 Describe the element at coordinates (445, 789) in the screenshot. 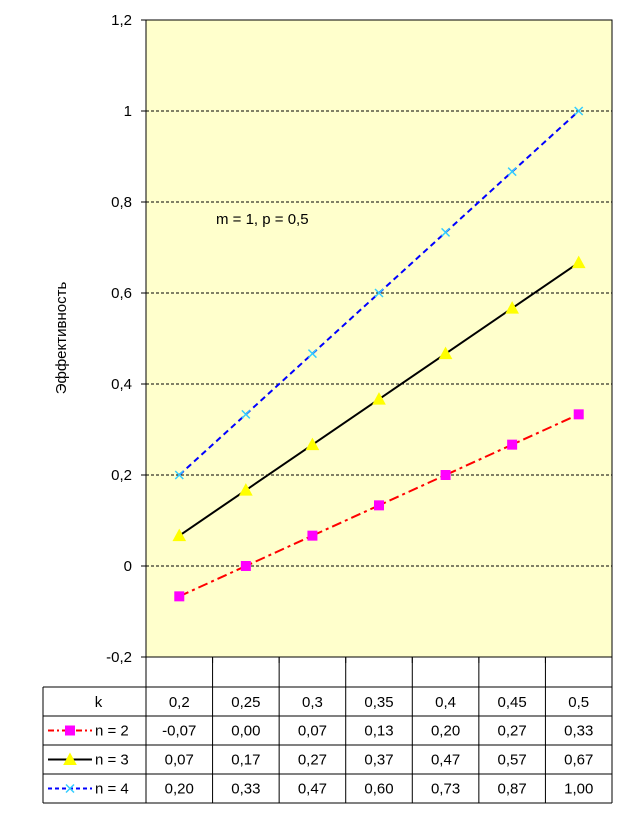

I see `table-cell-value: 0,73` at that location.